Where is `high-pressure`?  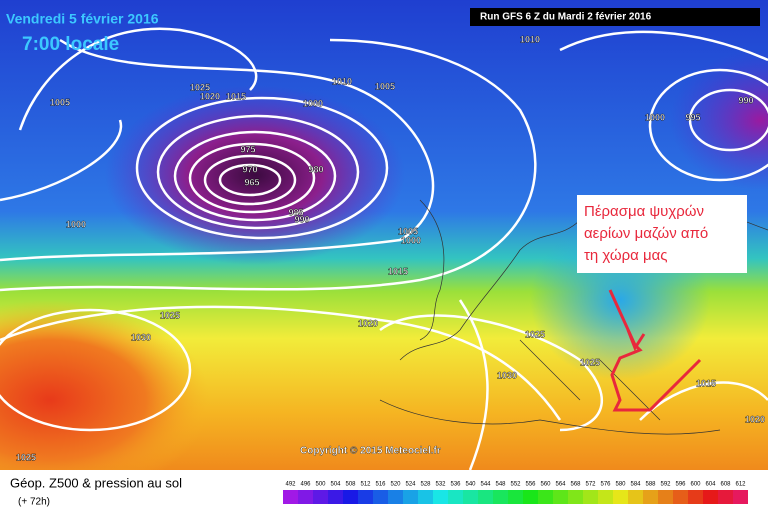 high-pressure is located at coordinates (105, 400).